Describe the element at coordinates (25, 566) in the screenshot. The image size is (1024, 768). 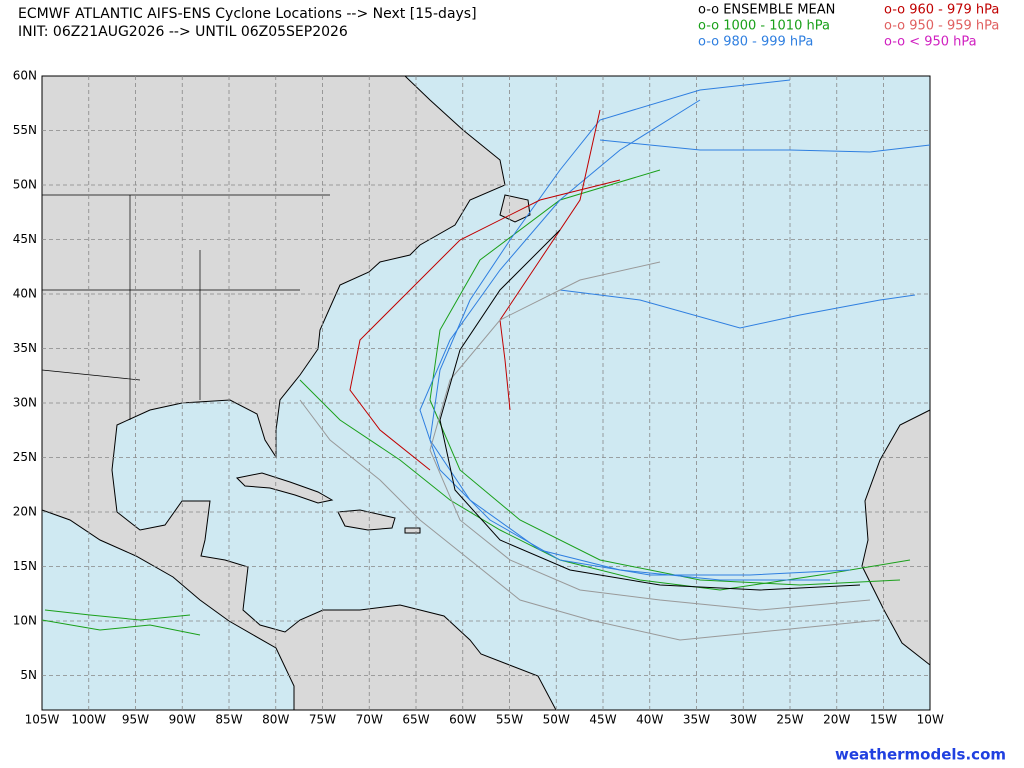
I see `lat-label: 15N` at that location.